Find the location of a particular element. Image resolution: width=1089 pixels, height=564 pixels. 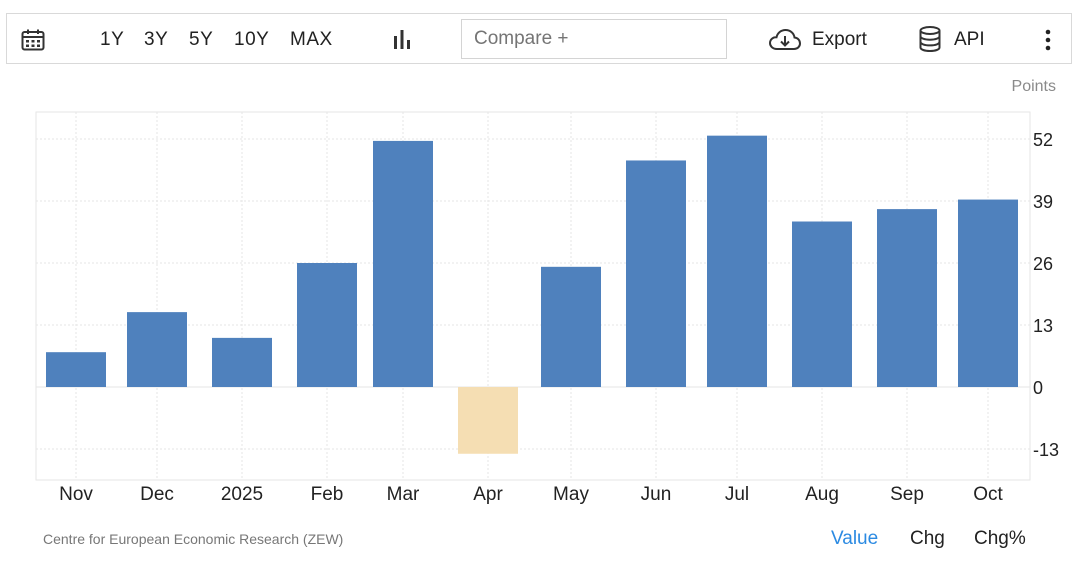

x-tick-label: Apr is located at coordinates (488, 494).